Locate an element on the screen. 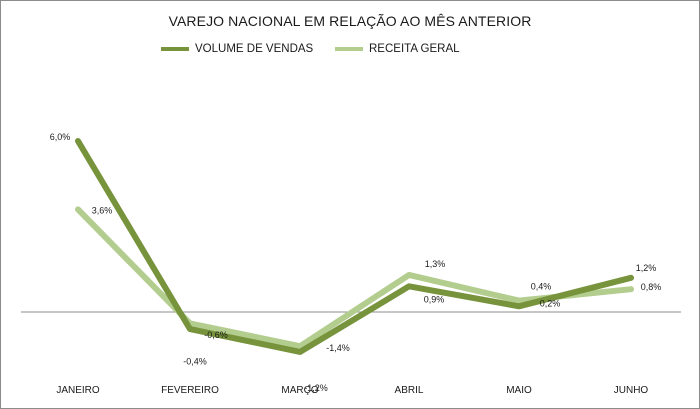 The image size is (700, 409). data-label-receita: 0,4% is located at coordinates (541, 287).